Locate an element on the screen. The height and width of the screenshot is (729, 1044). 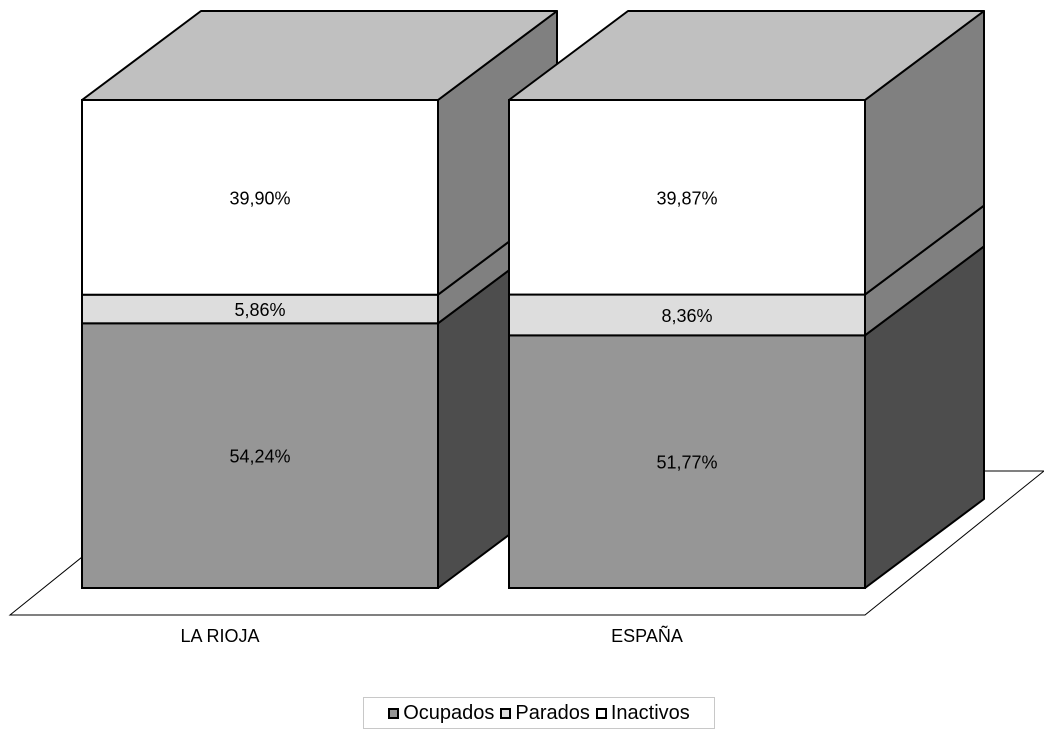
legend-item-parados: Parados is located at coordinates (545, 713).